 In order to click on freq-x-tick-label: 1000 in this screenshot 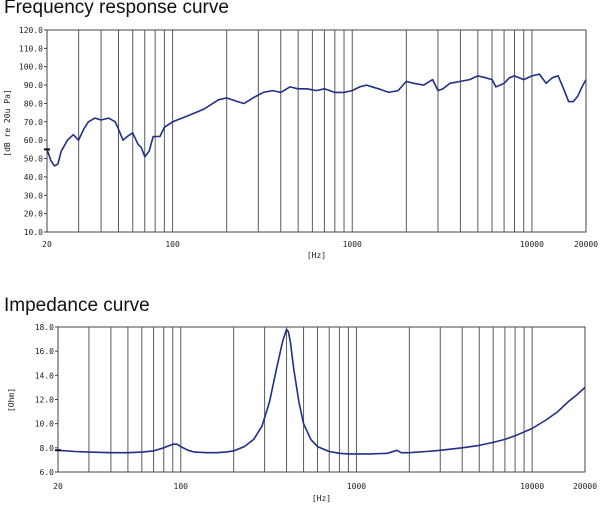, I will do `click(352, 244)`.